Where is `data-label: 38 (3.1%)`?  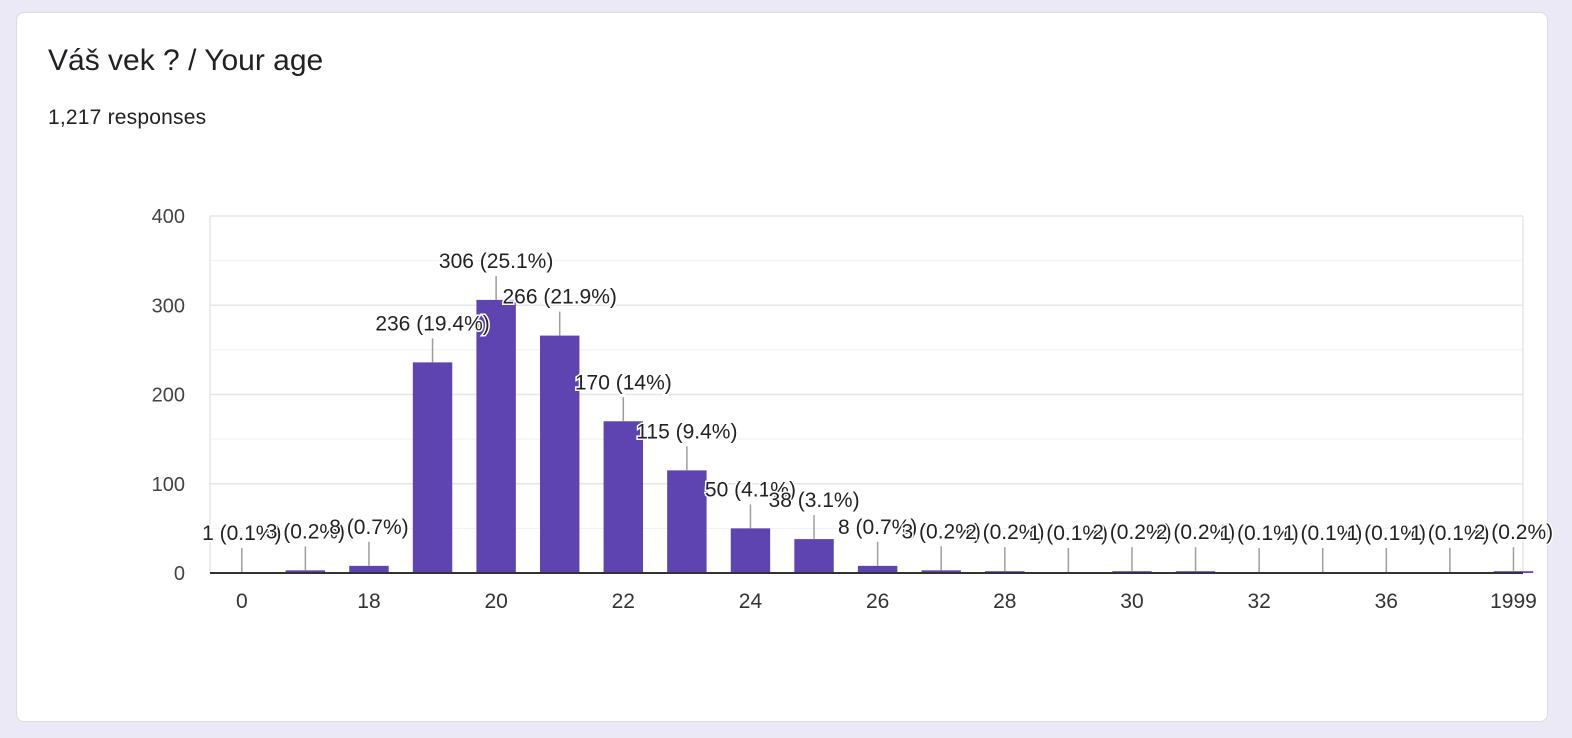
data-label: 38 (3.1%) is located at coordinates (814, 500).